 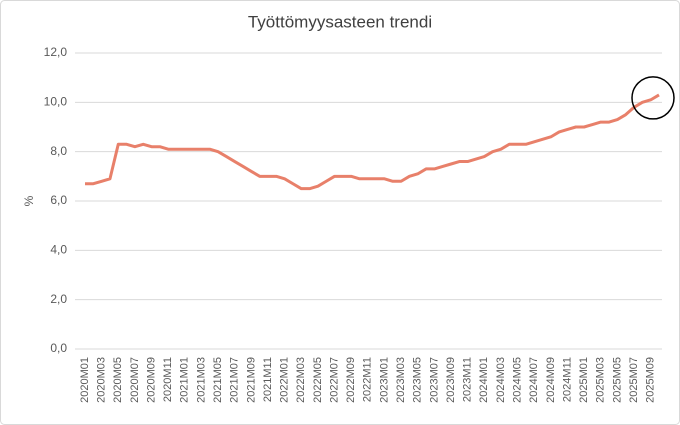 What do you see at coordinates (29, 200) in the screenshot?
I see `y-axis-label: %` at bounding box center [29, 200].